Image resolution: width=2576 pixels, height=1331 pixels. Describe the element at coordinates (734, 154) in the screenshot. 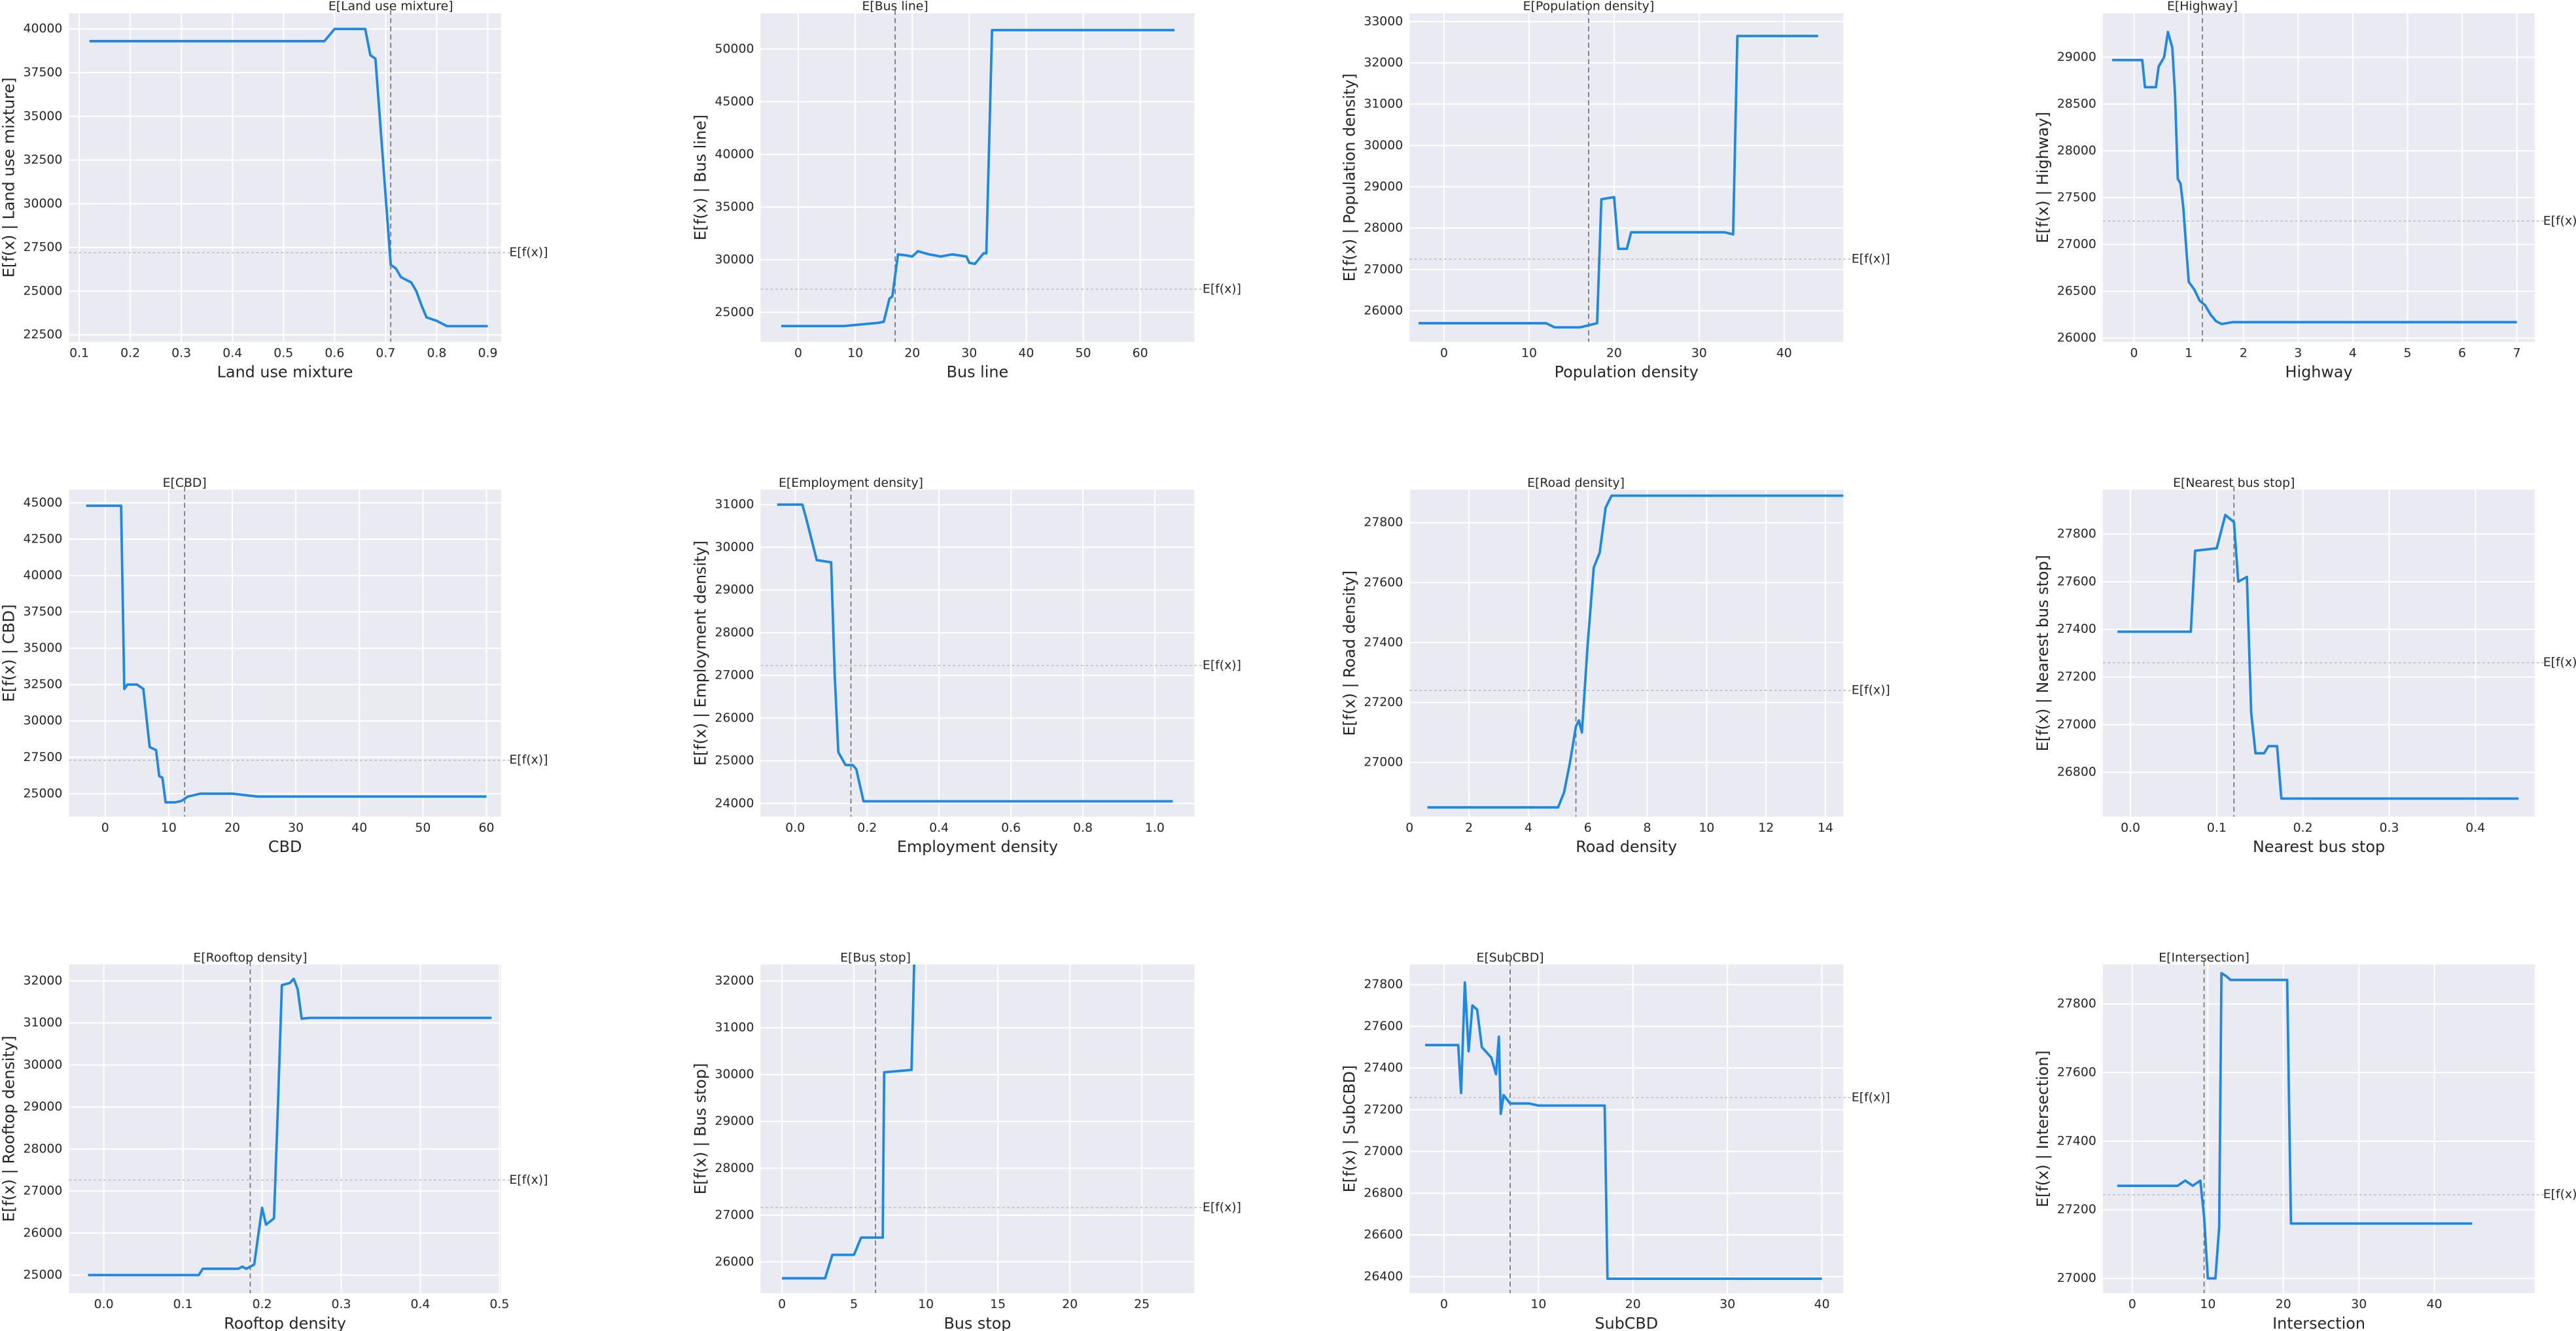

I see `y-tick-label: 40000` at that location.